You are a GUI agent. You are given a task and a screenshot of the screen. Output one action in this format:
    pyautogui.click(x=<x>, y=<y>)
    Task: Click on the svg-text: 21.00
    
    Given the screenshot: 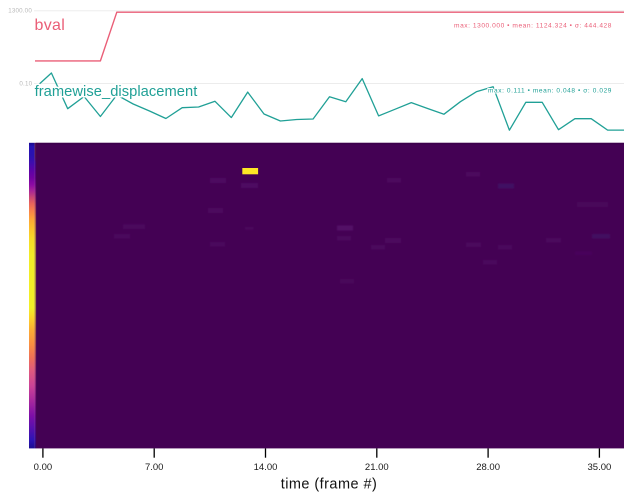 What is the action you would take?
    pyautogui.click(x=377, y=467)
    